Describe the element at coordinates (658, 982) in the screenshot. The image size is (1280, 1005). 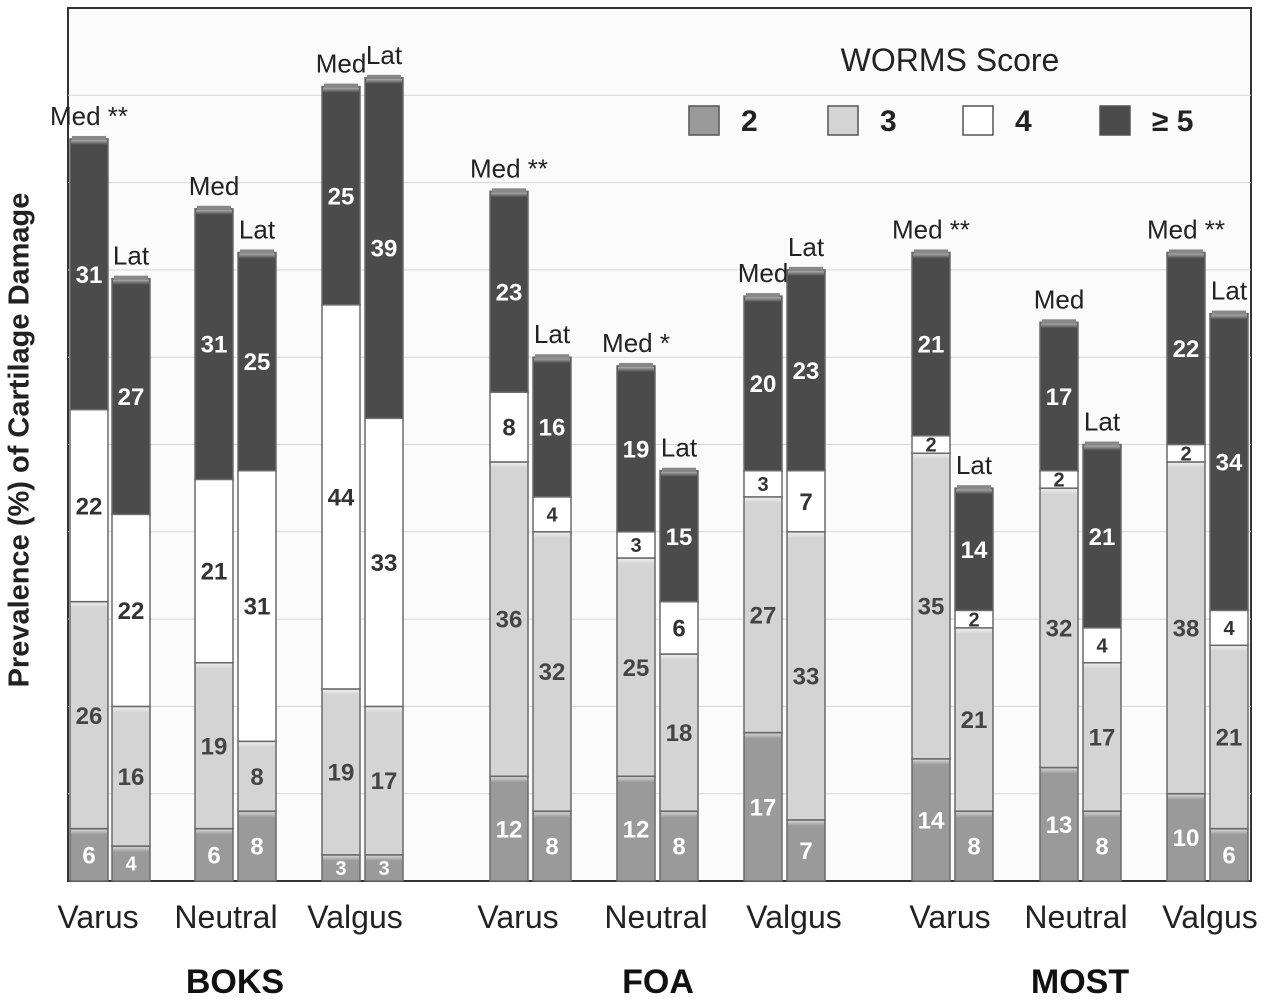
I see `group-label: FOA` at that location.